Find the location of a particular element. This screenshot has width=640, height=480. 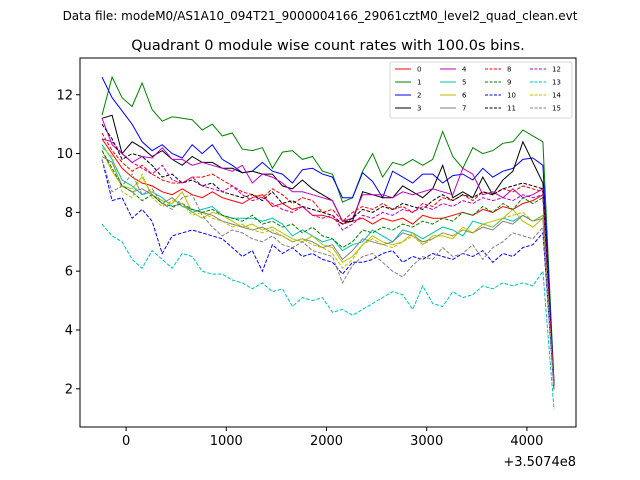

x-tick-label: 2000 is located at coordinates (326, 441).